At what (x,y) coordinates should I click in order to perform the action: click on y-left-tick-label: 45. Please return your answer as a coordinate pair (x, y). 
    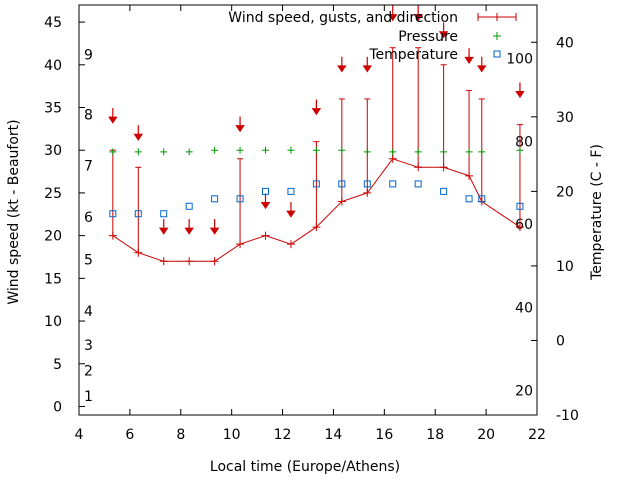
    Looking at the image, I should click on (53, 23).